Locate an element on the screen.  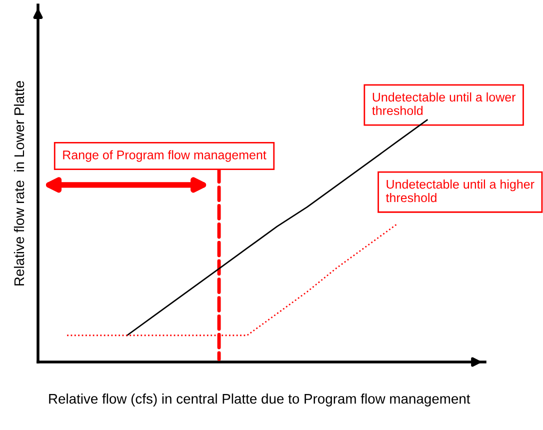
annotation: Undetectable until a higher threshold is located at coordinates (460, 191).